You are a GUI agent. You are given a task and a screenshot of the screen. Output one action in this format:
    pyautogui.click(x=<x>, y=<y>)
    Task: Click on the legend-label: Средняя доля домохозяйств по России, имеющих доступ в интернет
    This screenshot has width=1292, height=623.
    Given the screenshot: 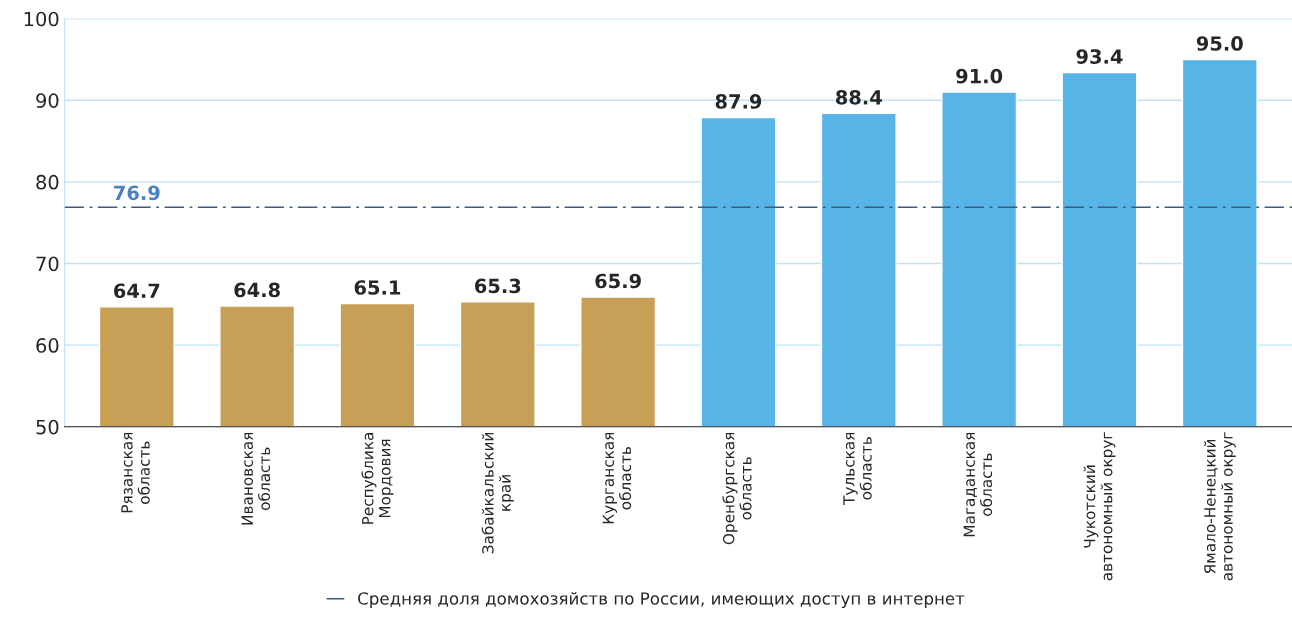 What is the action you would take?
    pyautogui.click(x=661, y=599)
    